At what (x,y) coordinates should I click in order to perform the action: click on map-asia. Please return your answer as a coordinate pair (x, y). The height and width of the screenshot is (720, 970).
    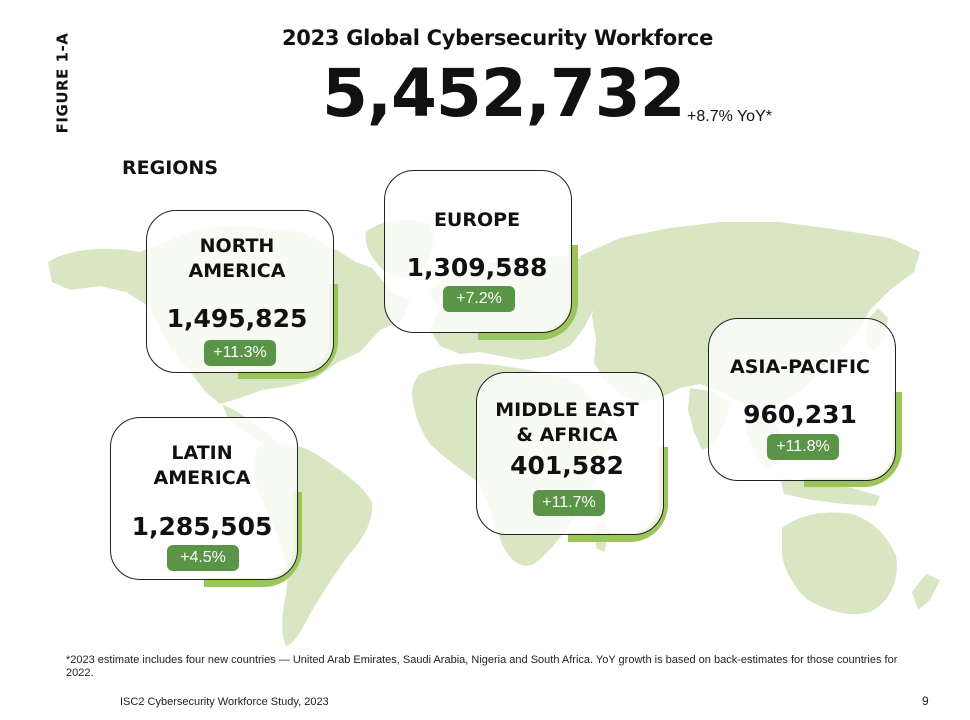
    Looking at the image, I should click on (750, 316).